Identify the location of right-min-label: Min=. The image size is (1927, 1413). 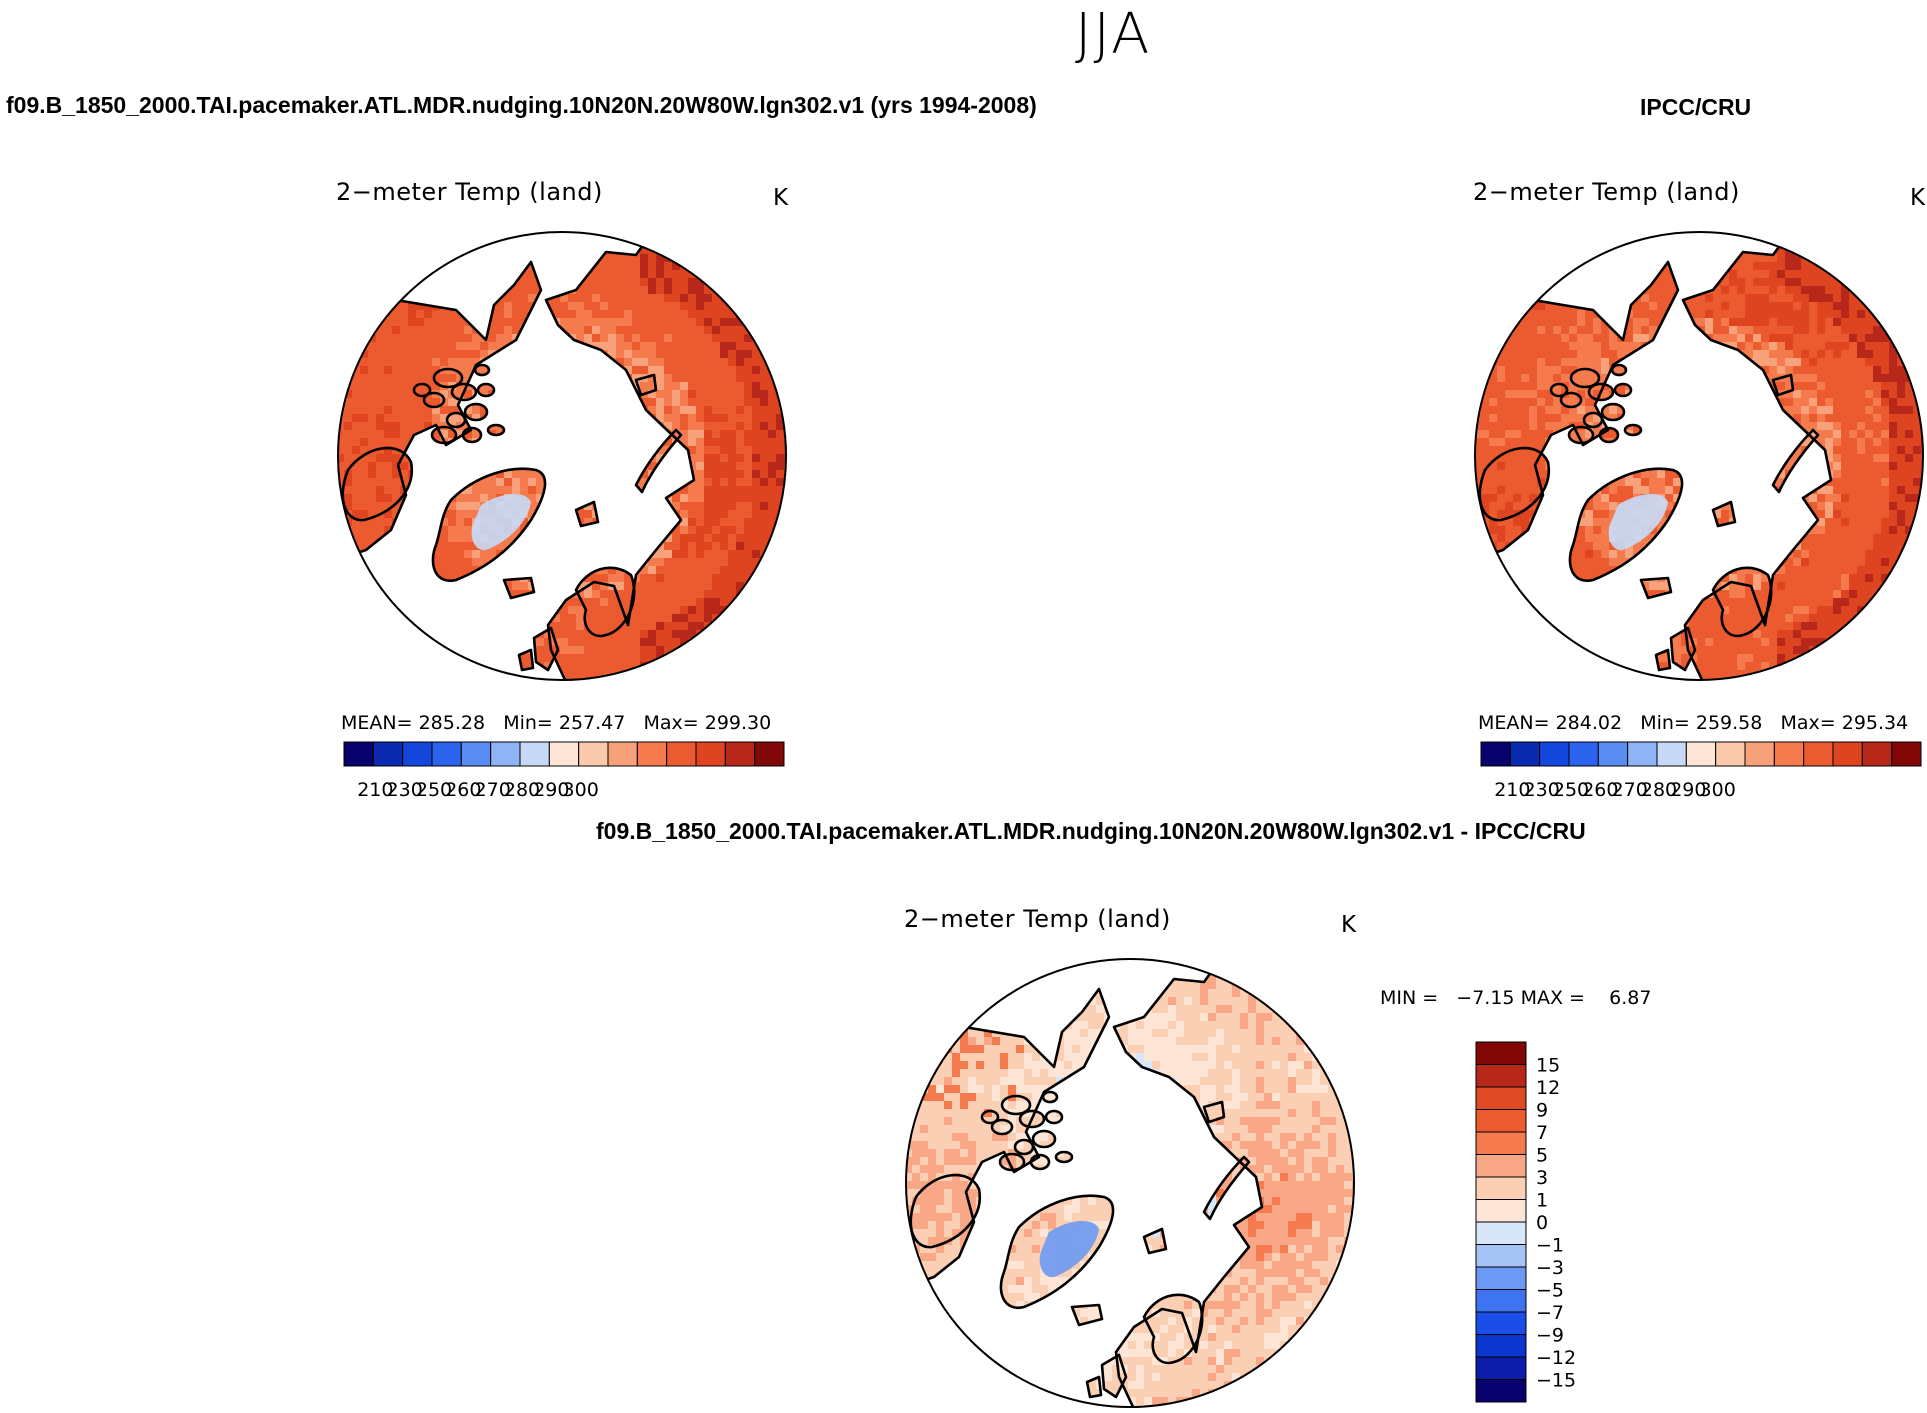
(1665, 723).